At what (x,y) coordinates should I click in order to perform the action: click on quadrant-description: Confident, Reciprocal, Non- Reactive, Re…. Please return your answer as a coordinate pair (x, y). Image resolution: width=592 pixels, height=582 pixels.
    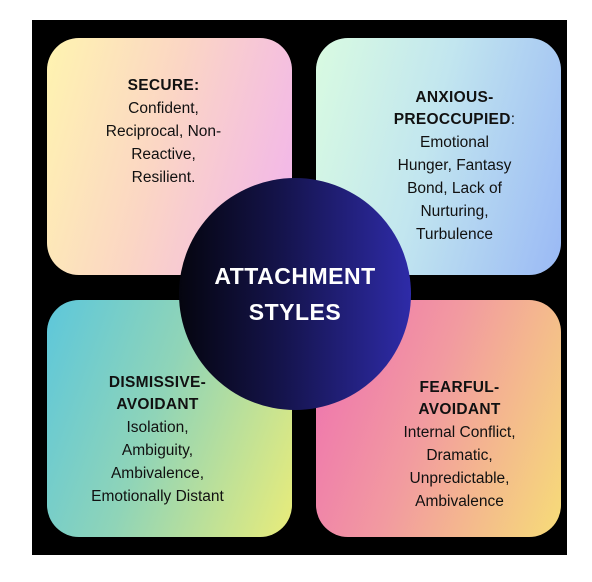
    Looking at the image, I should click on (163, 143).